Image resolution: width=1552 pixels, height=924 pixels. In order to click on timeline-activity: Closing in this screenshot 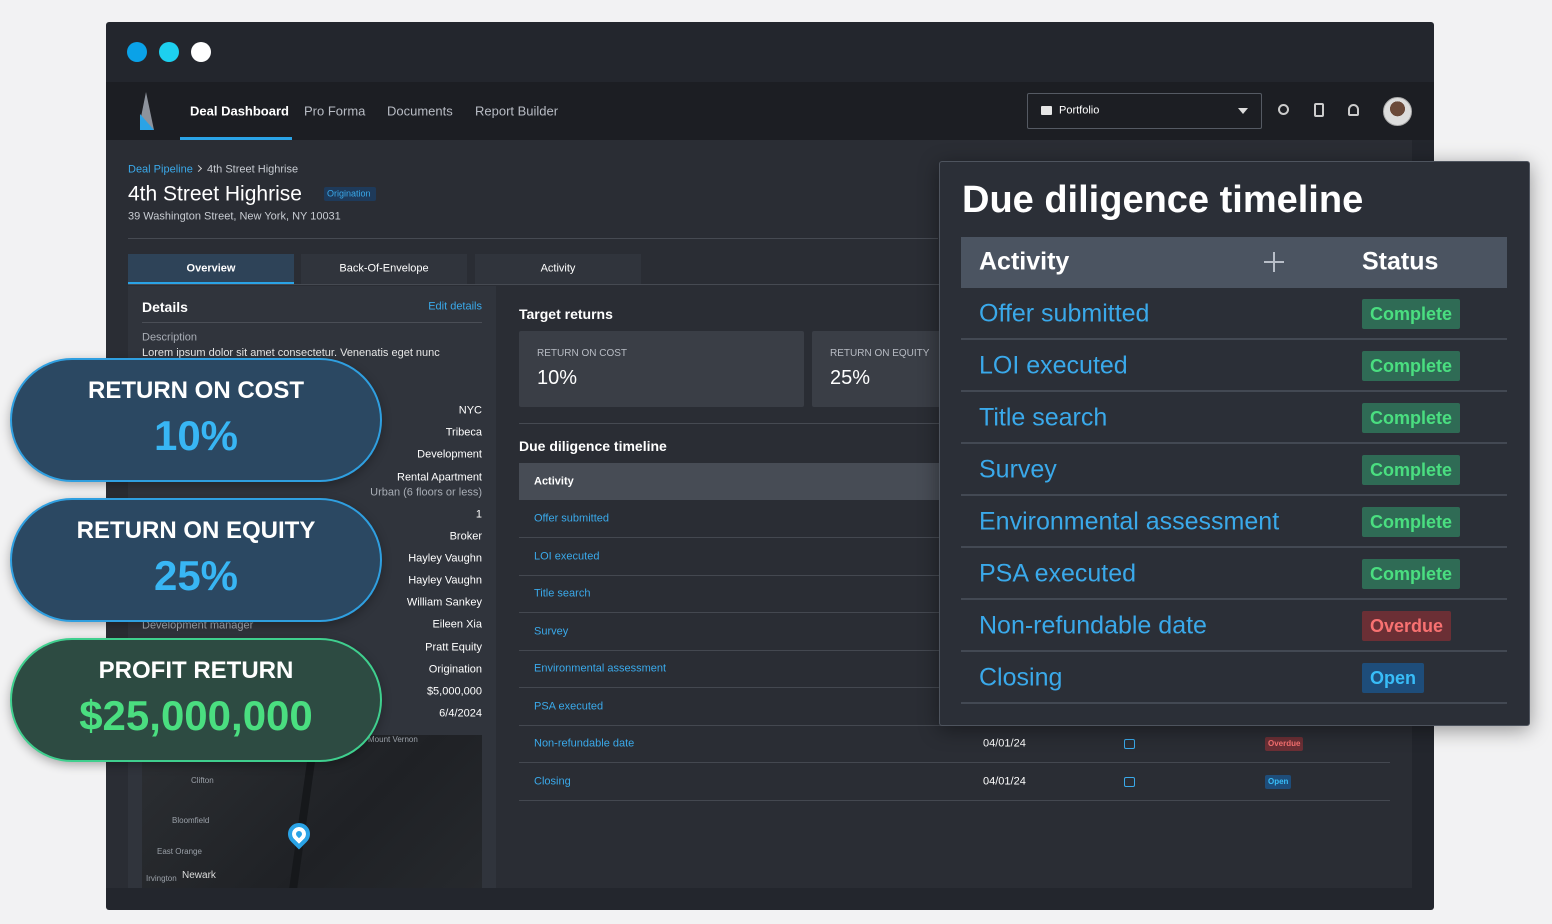, I will do `click(552, 781)`.